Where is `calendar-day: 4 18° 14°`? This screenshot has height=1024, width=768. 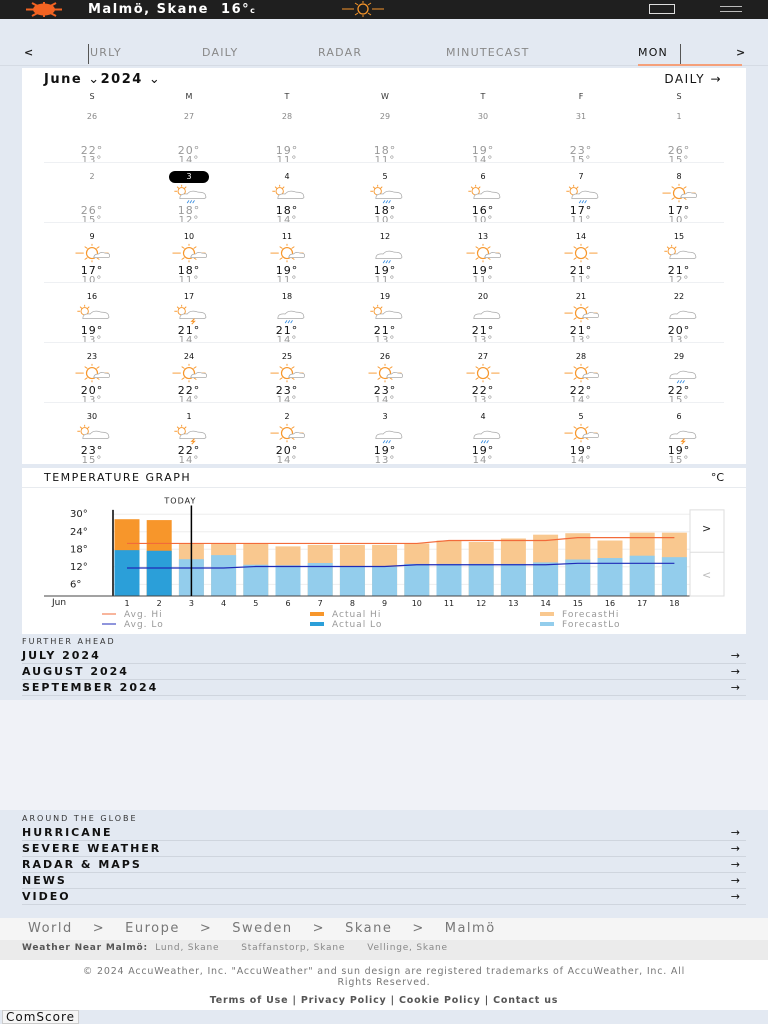 calendar-day: 4 18° 14° is located at coordinates (287, 195).